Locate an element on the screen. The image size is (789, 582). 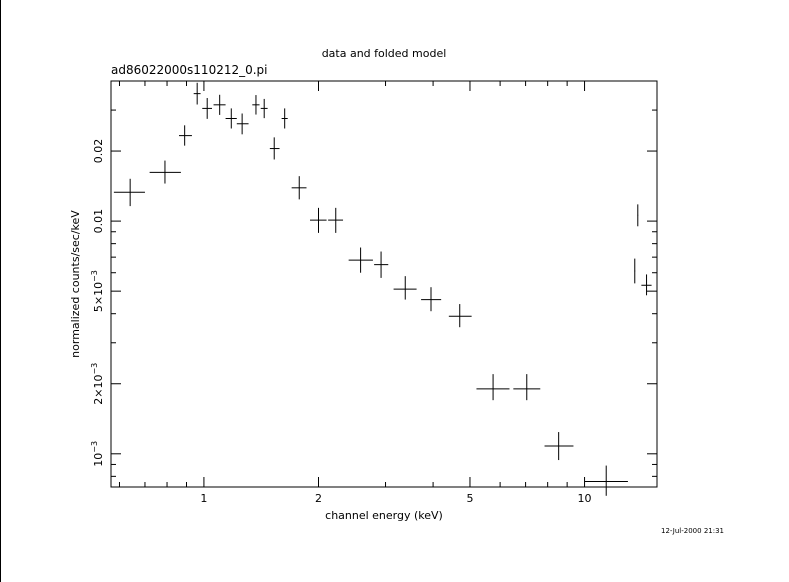
y-tick-label: 5×10−3 is located at coordinates (97, 291).